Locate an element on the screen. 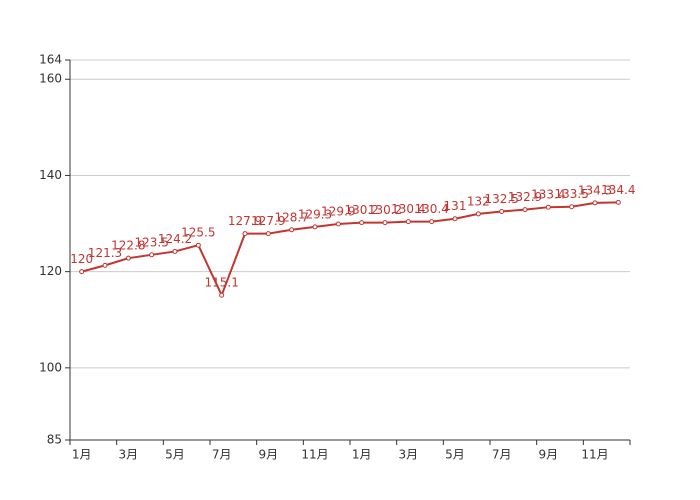 The height and width of the screenshot is (500, 700). value-label: 122.8 is located at coordinates (128, 246).